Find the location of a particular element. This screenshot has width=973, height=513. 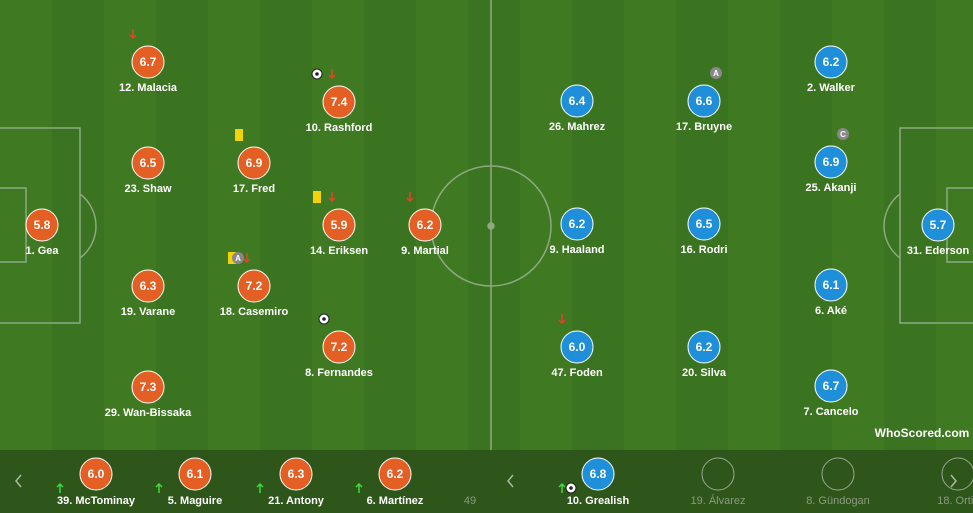

player-name: 14. Eriksen is located at coordinates (339, 251).